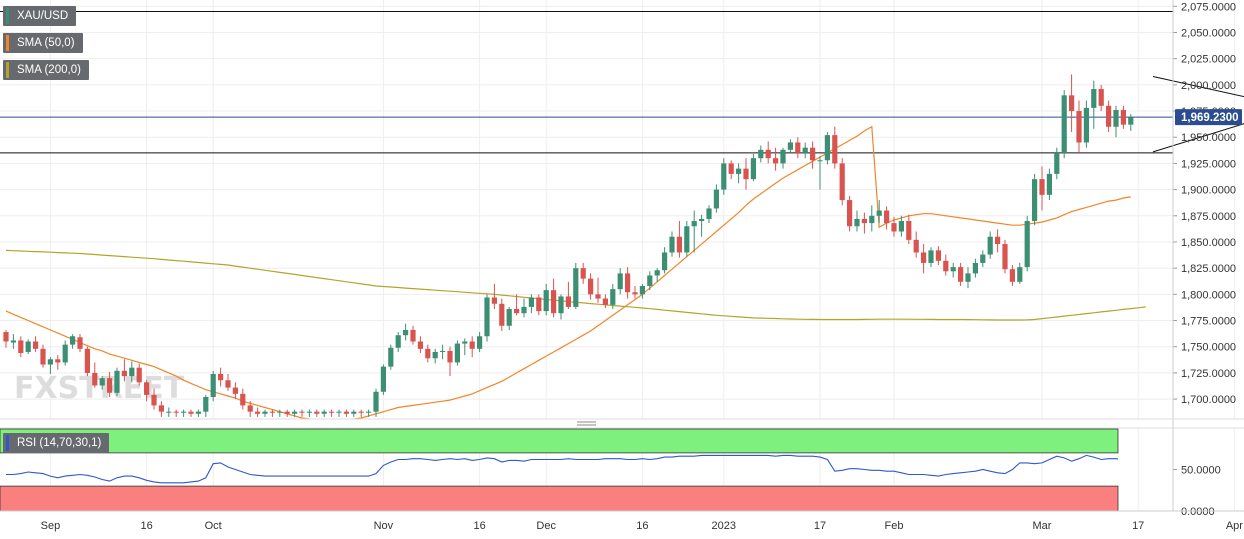 This screenshot has height=539, width=1244. I want to click on legend-rsi-label: RSI (14,70,30,1), so click(59, 443).